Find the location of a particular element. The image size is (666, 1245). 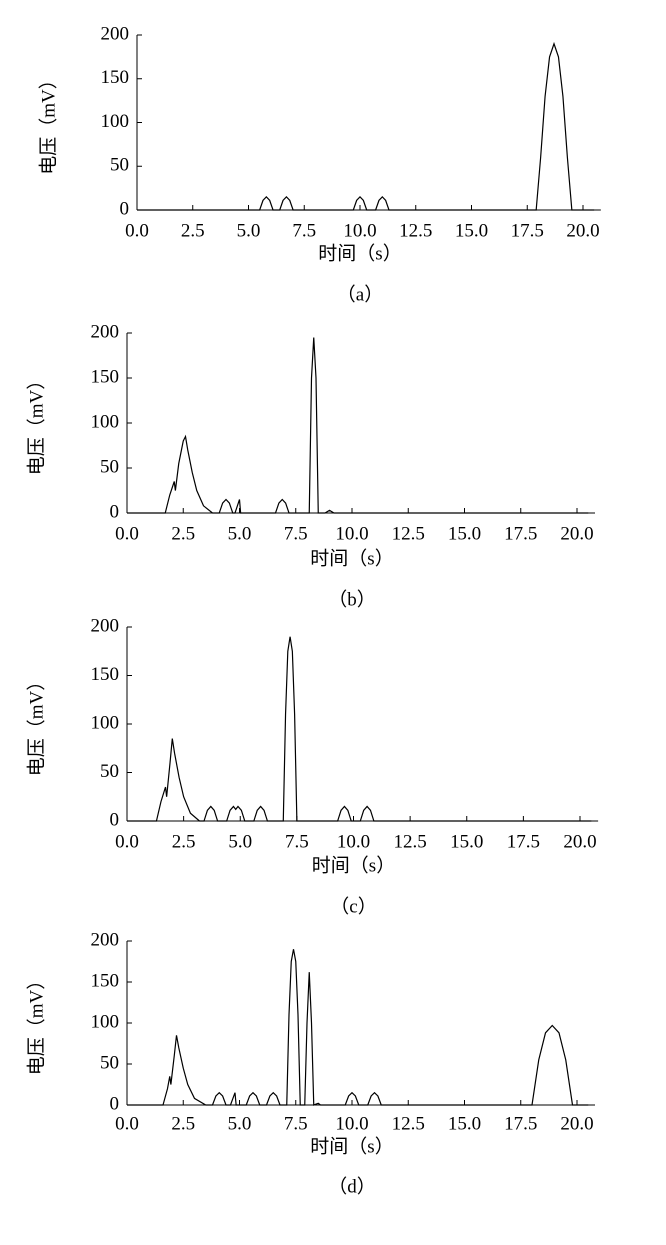

caption: （a） is located at coordinates (360, 294).